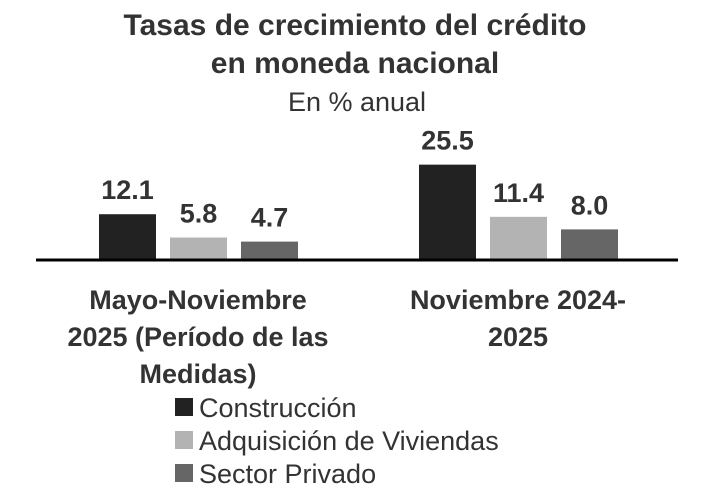 This screenshot has width=706, height=503. Describe the element at coordinates (518, 337) in the screenshot. I see `category-label-2-line-2: 2025` at that location.